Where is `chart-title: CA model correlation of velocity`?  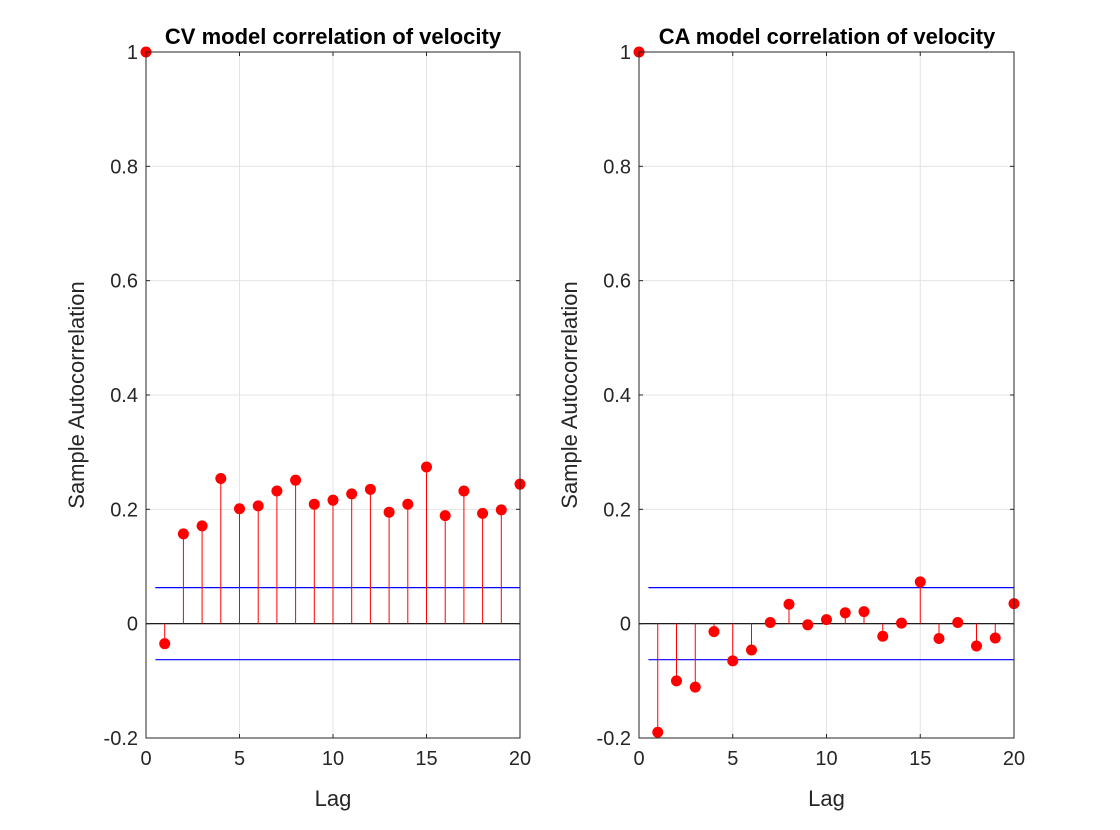
chart-title: CA model correlation of velocity is located at coordinates (827, 36).